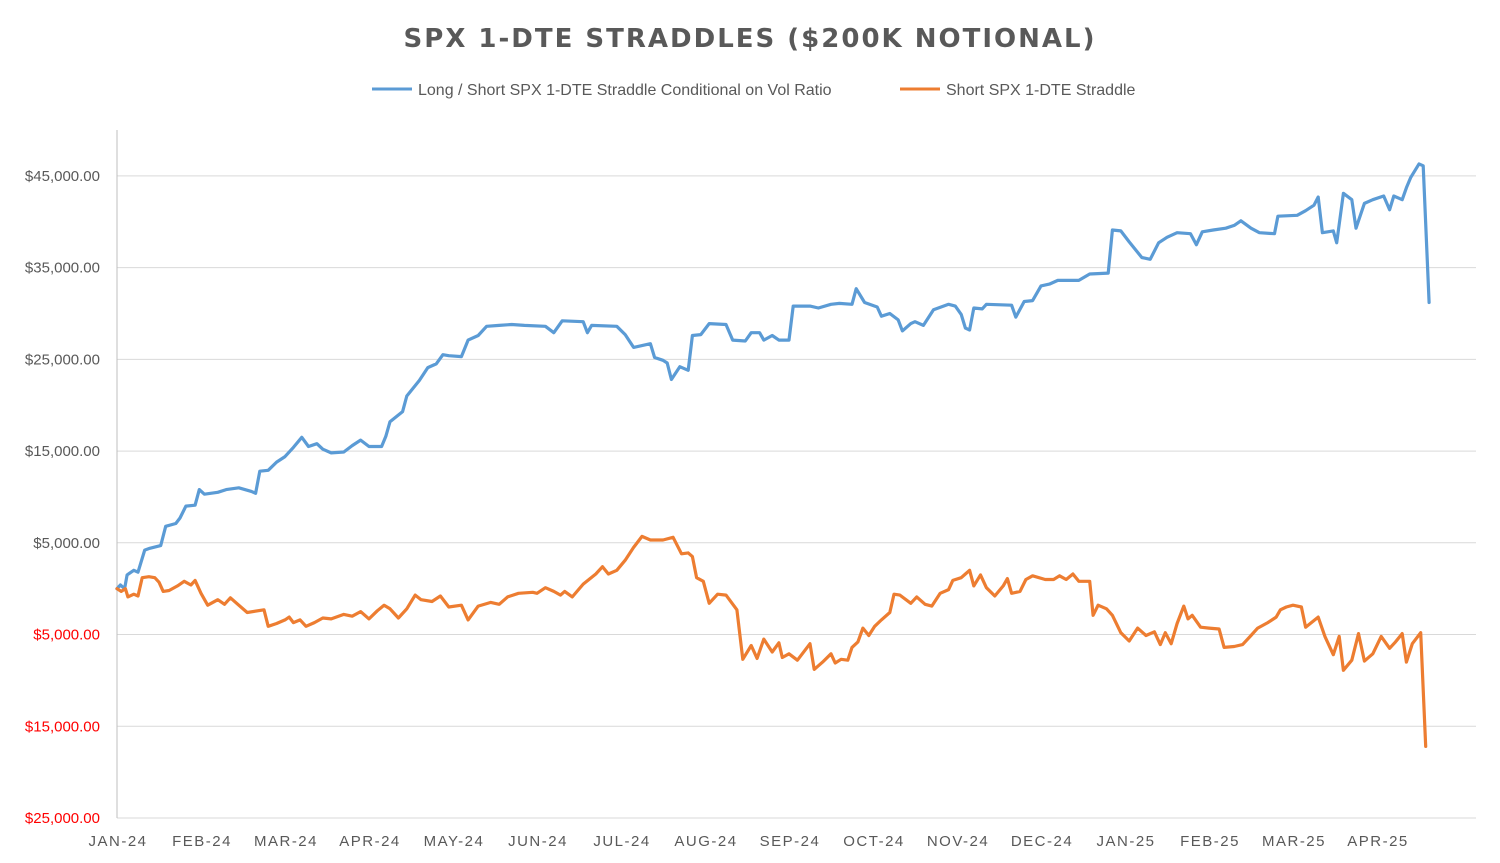 The height and width of the screenshot is (863, 1500). What do you see at coordinates (1294, 841) in the screenshot?
I see `x-tick-label: MAR-25` at bounding box center [1294, 841].